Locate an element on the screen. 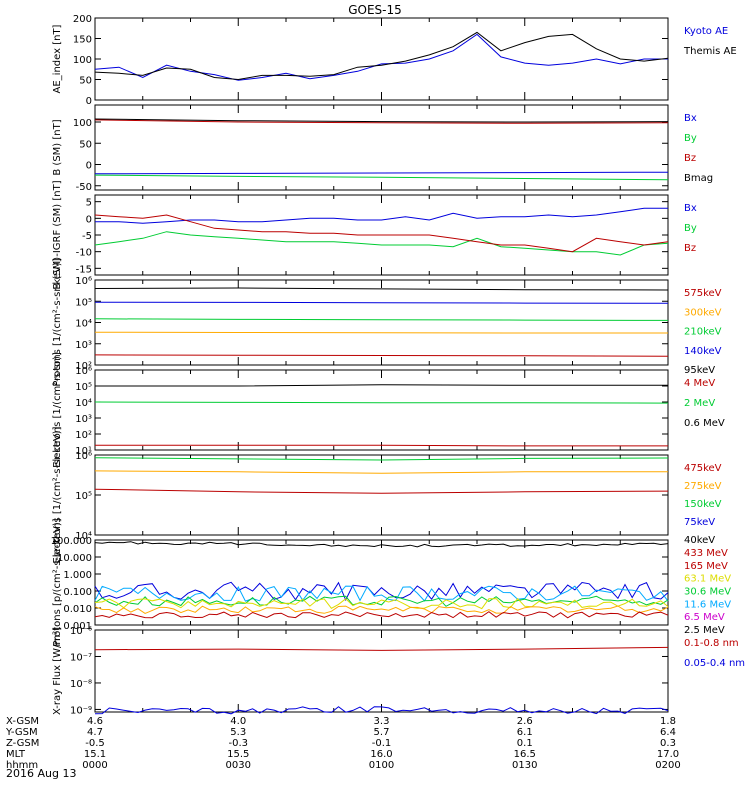 This screenshot has height=800, width=750. y-tick-label: 10³ is located at coordinates (83, 419).